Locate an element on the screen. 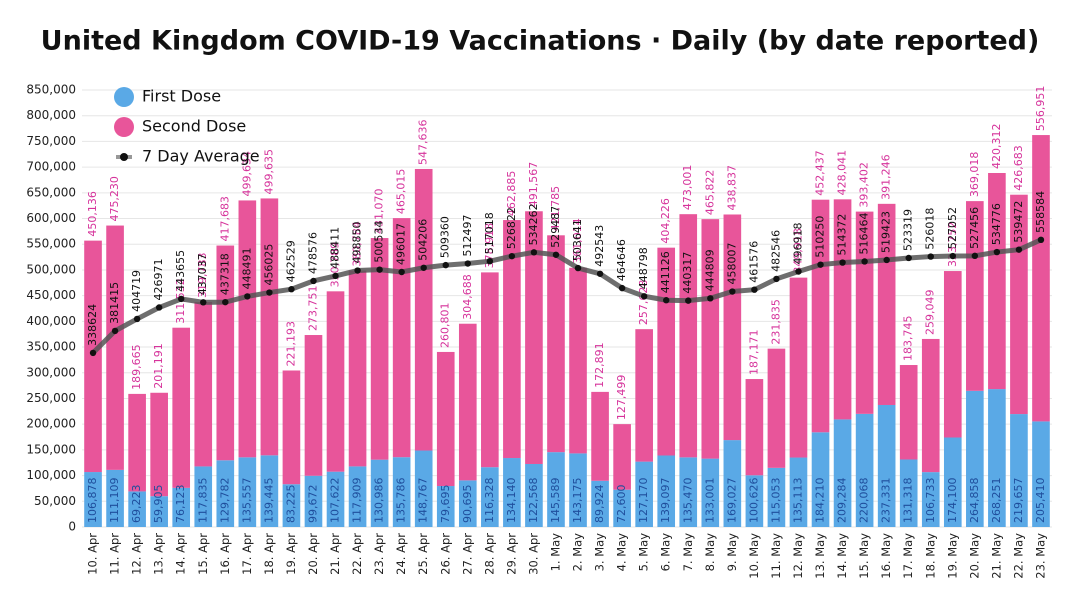  value-label: 169,027 is located at coordinates (731, 501).